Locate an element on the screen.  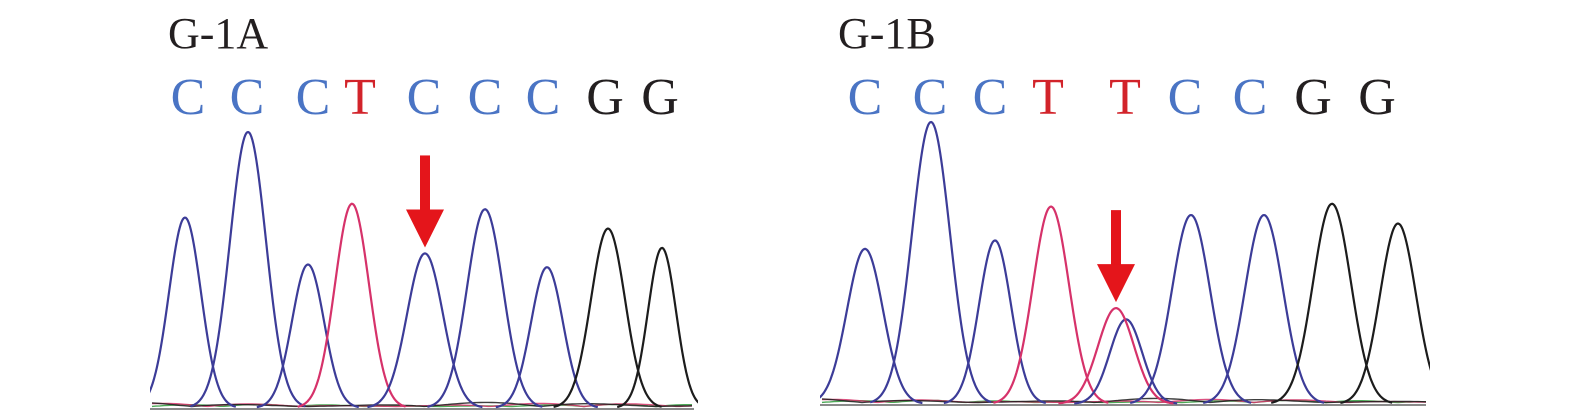
peak-secondary-c is located at coordinates (1126, 361).